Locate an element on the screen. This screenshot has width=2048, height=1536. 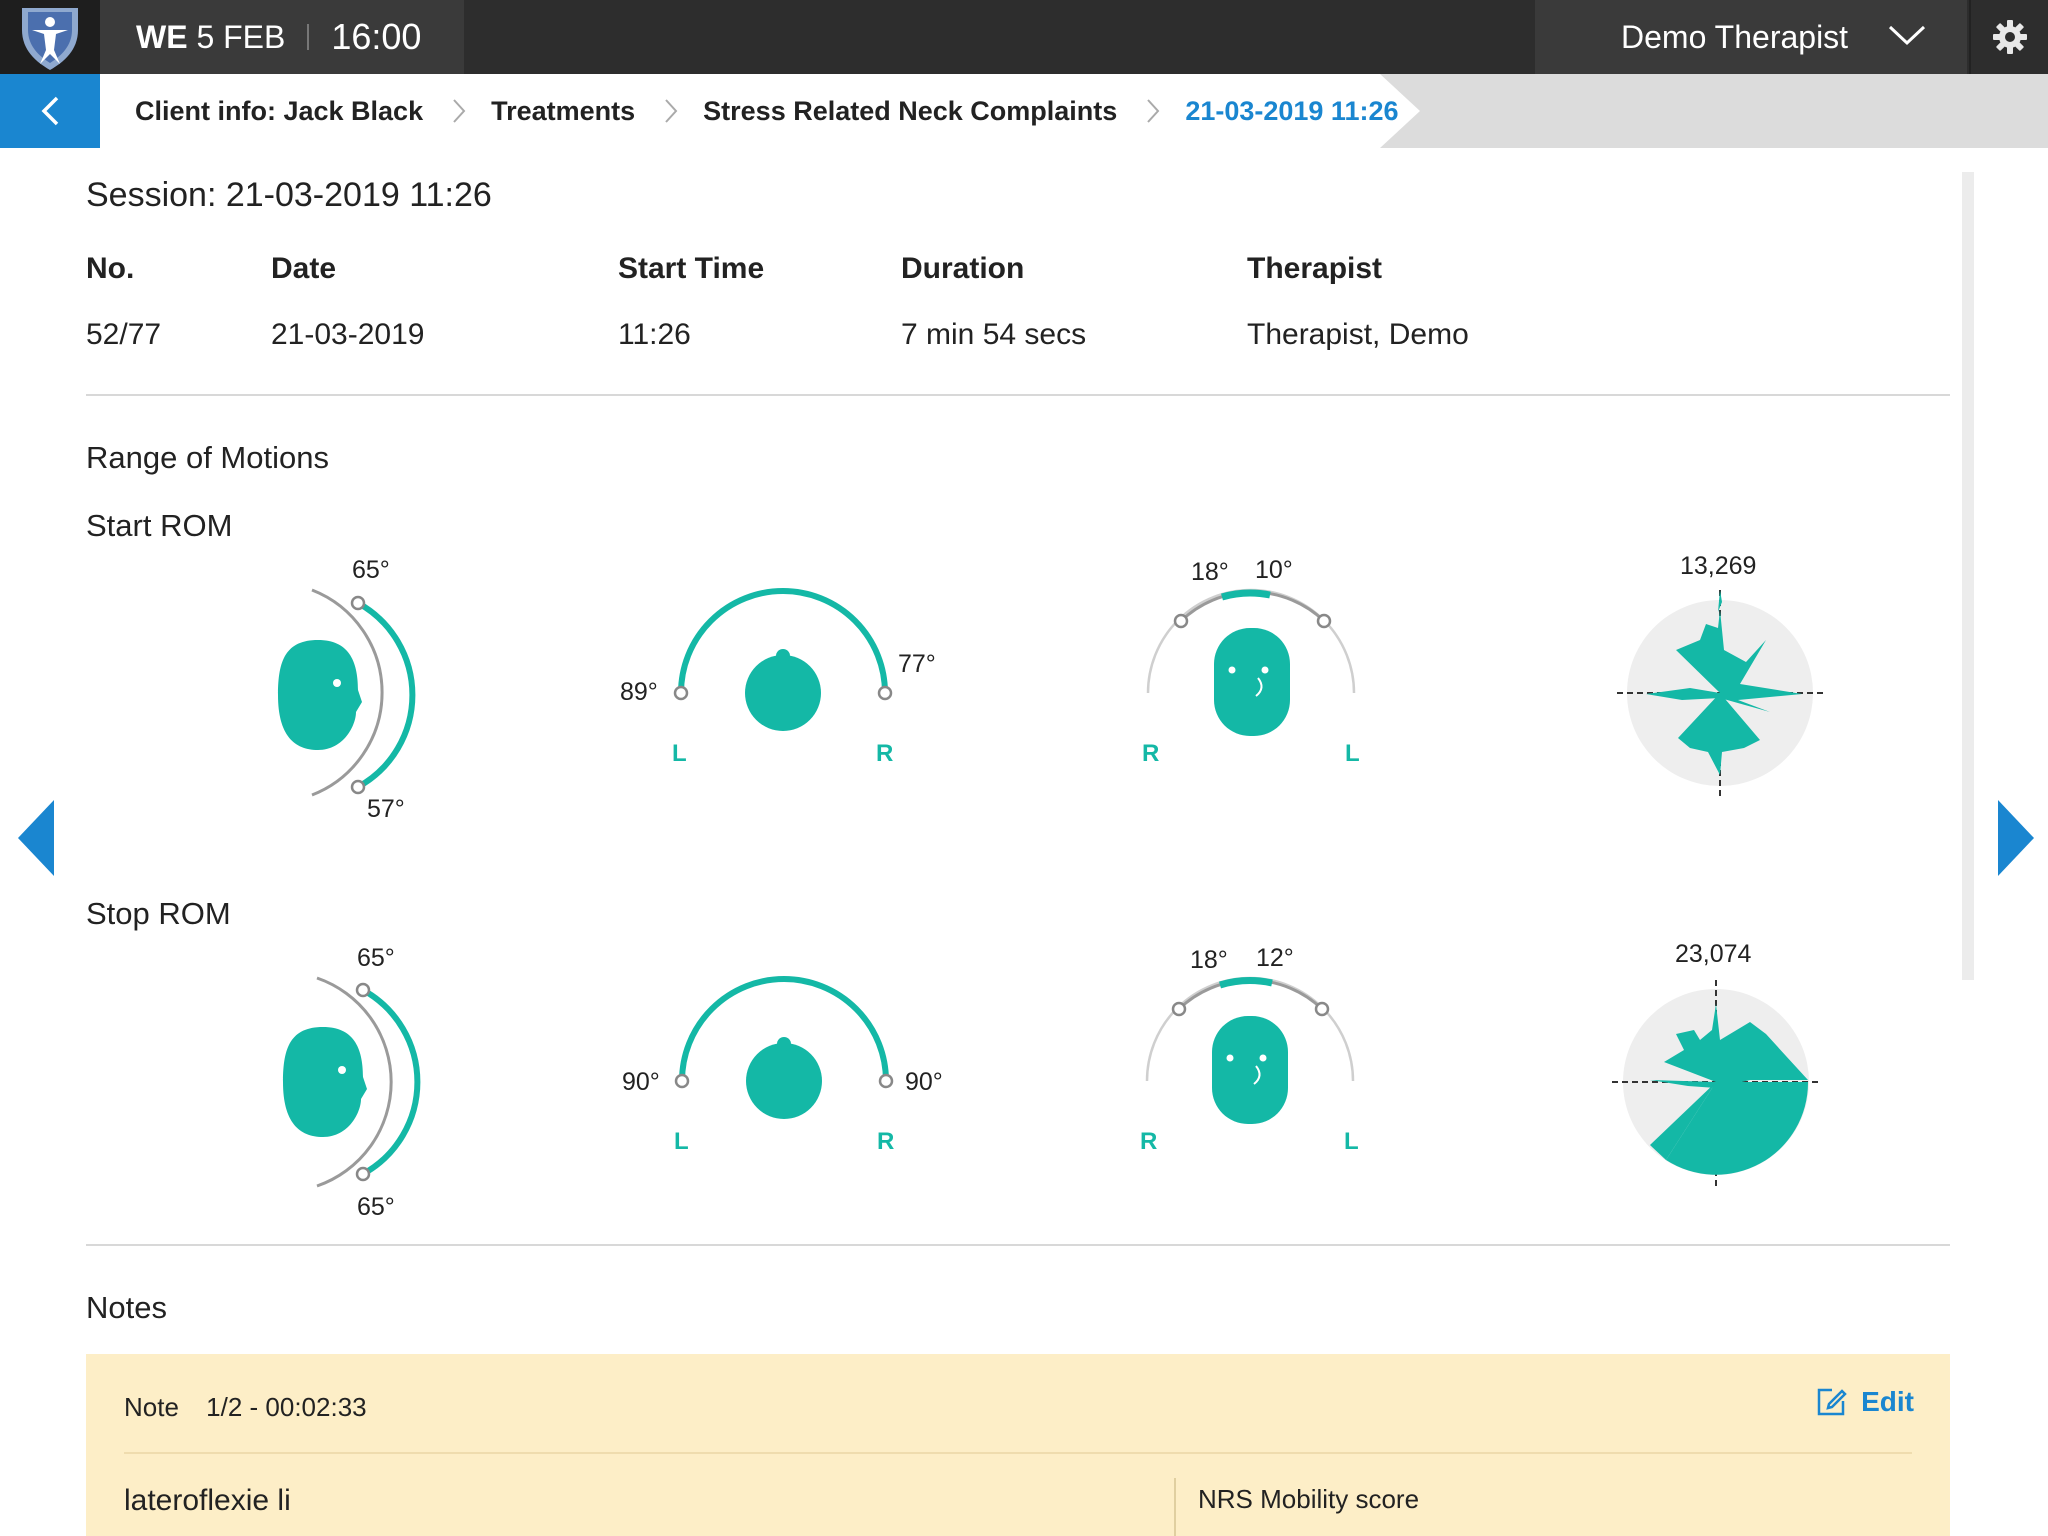
scrollbar is located at coordinates (1968, 576).